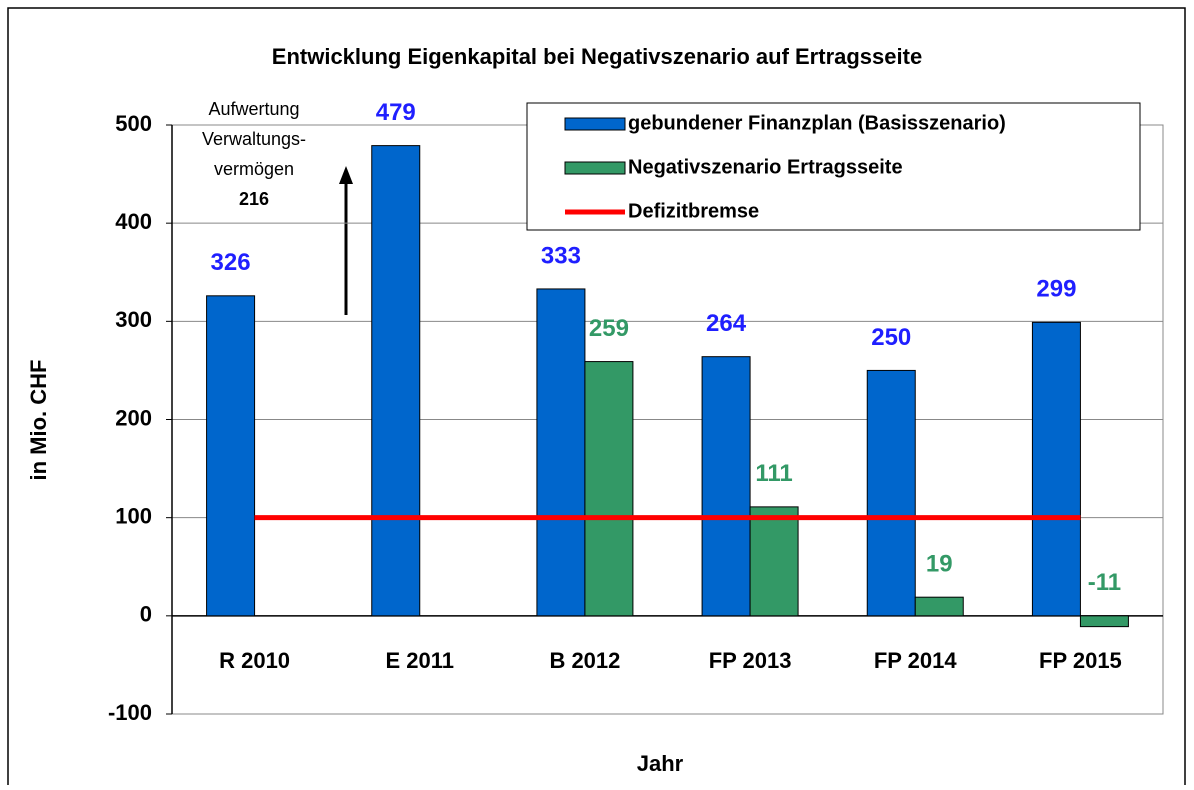 The height and width of the screenshot is (790, 1194). Describe the element at coordinates (891, 337) in the screenshot. I see `data-label: 250` at that location.